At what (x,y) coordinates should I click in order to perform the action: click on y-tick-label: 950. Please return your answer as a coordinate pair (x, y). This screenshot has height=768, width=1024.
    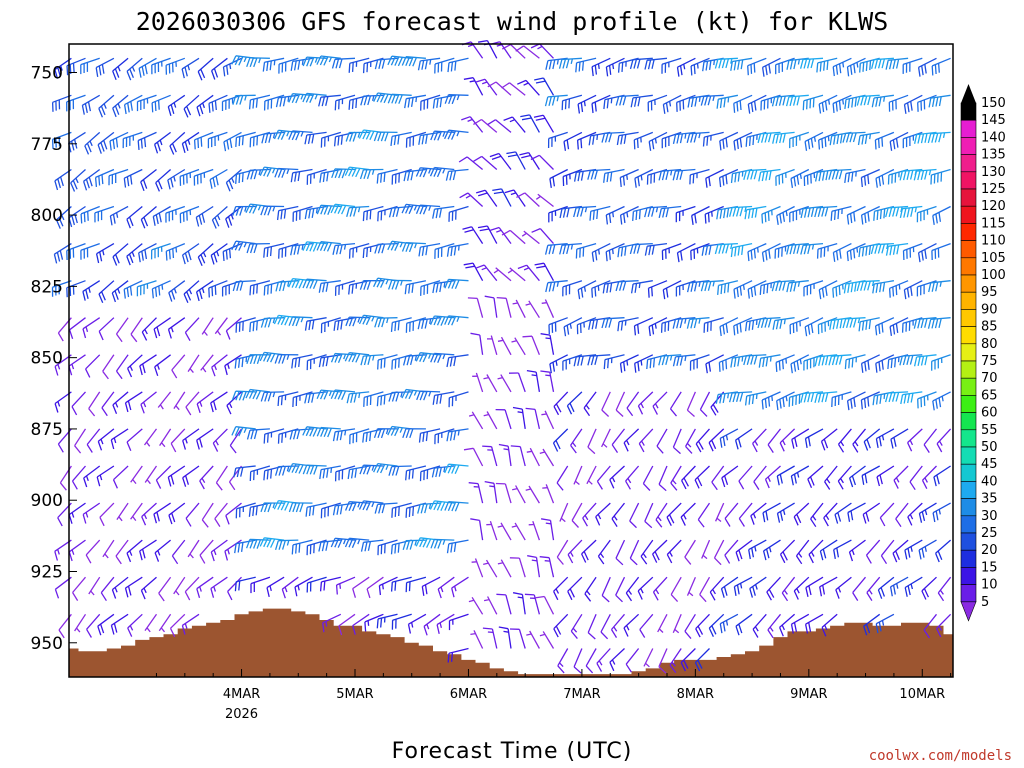
    Looking at the image, I should click on (47, 644).